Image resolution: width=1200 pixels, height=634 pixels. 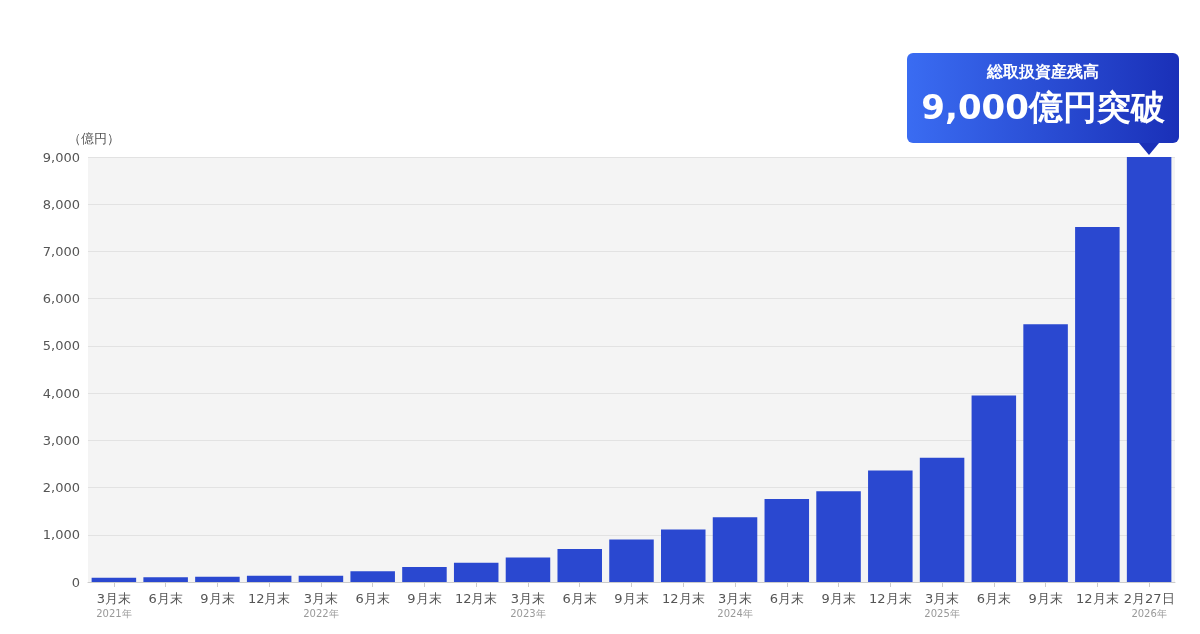 What do you see at coordinates (61, 535) in the screenshot?
I see `y-tick-label: 1,000` at bounding box center [61, 535].